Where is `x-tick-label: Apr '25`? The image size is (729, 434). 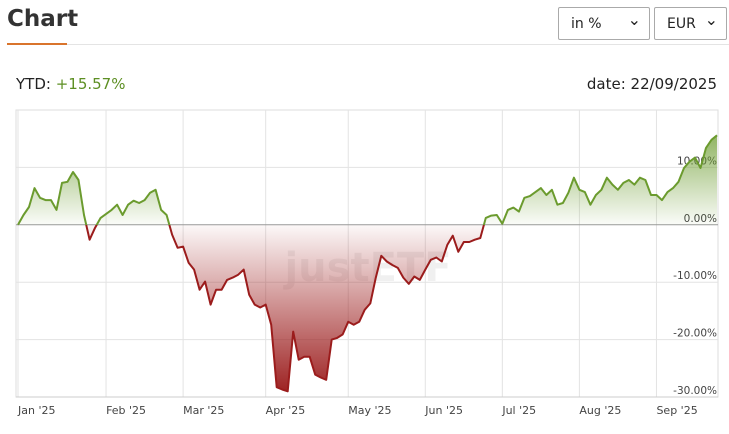
x-tick-label: Apr '25 is located at coordinates (286, 410).